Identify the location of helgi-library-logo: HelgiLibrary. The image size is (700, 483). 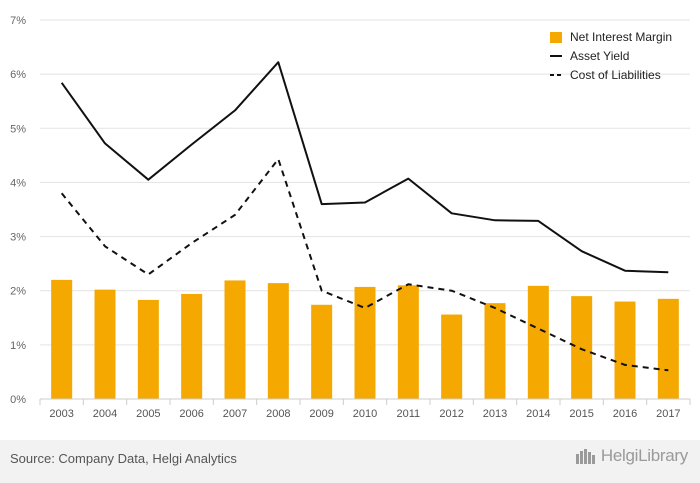
(631, 456).